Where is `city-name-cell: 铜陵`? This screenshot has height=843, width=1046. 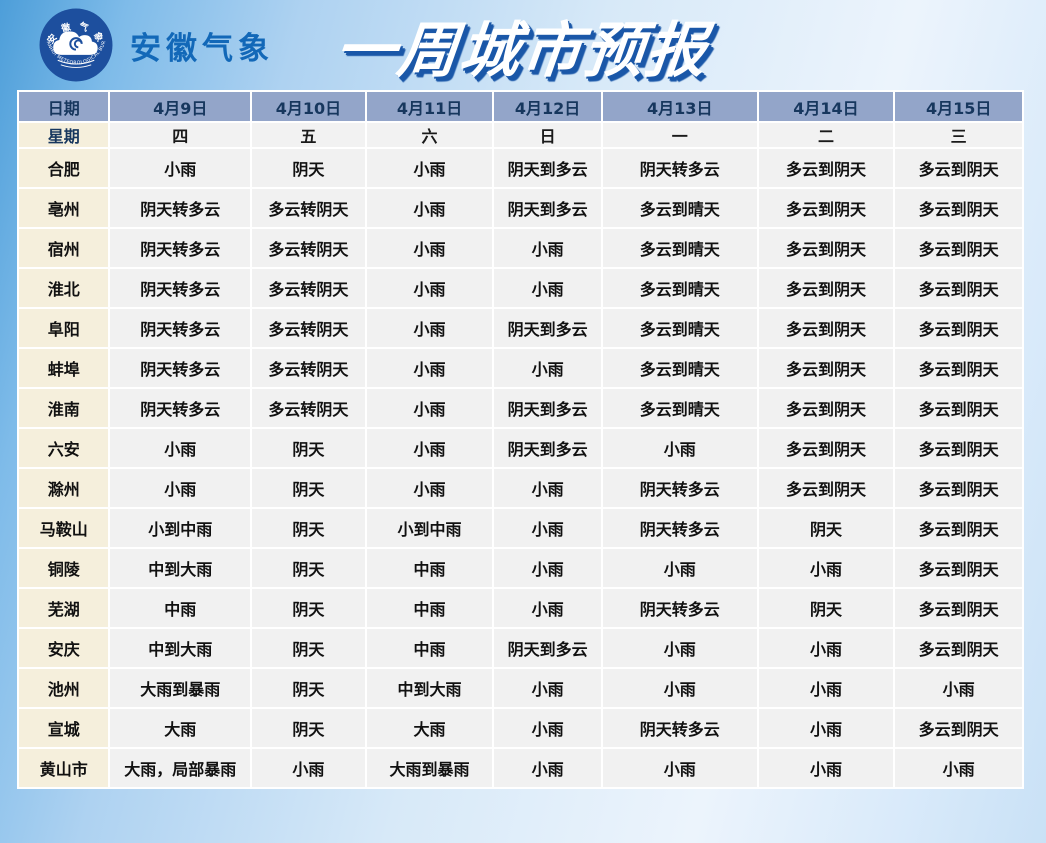
city-name-cell: 铜陵 is located at coordinates (63, 568).